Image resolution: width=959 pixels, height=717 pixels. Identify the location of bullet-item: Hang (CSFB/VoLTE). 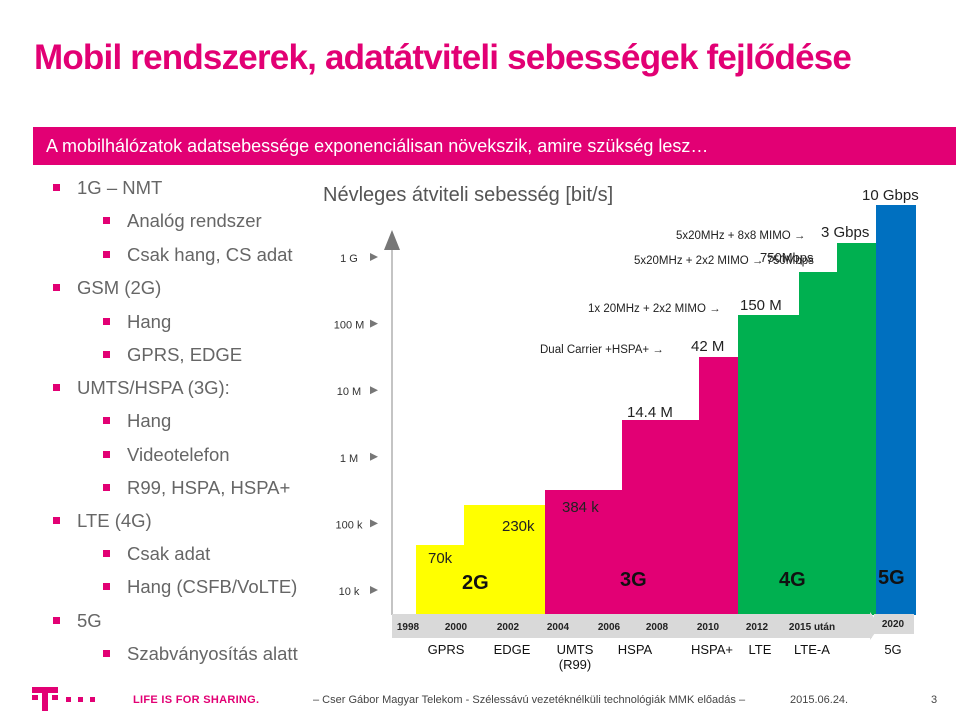
(200, 587).